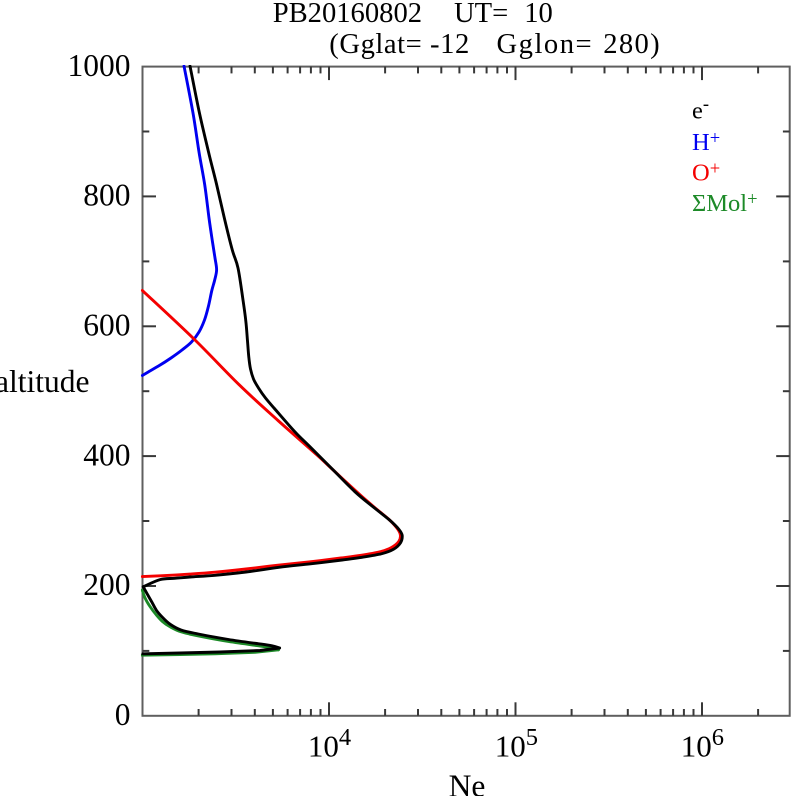  Describe the element at coordinates (106, 195) in the screenshot. I see `svg-text: 800` at that location.